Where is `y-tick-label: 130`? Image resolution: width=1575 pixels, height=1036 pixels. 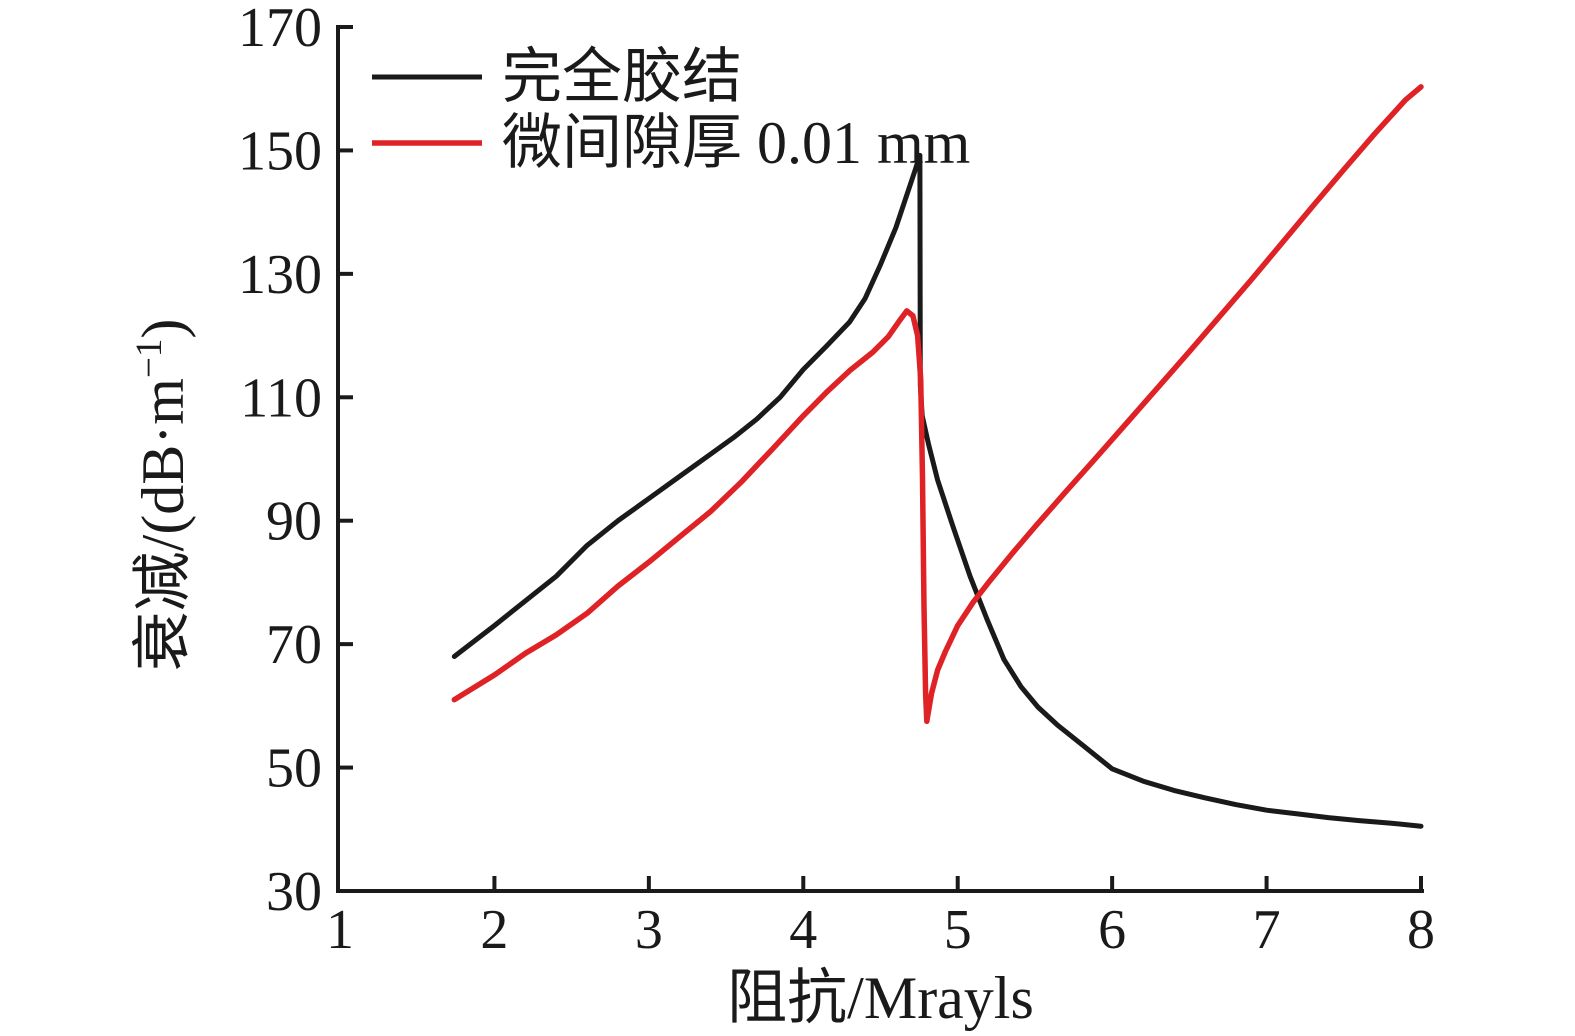
y-tick-label: 130 is located at coordinates (280, 275).